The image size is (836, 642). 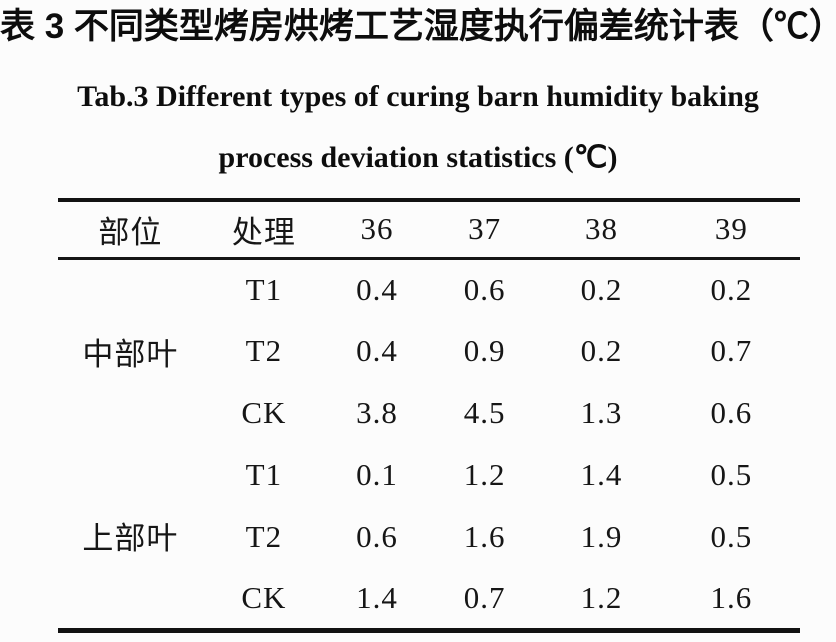 What do you see at coordinates (377, 474) in the screenshot?
I see `value-cell: 0.1` at bounding box center [377, 474].